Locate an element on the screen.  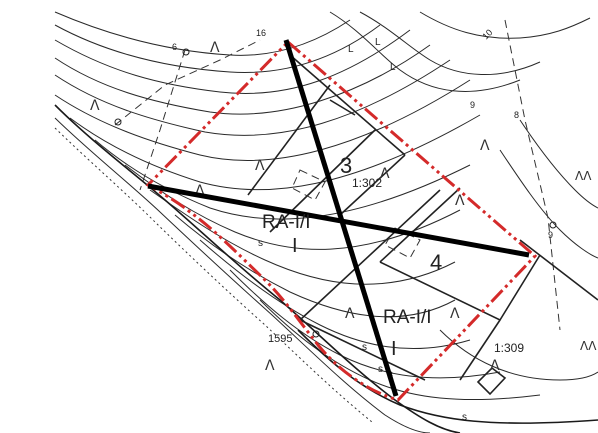
contour-number: 6 is located at coordinates (174, 47).